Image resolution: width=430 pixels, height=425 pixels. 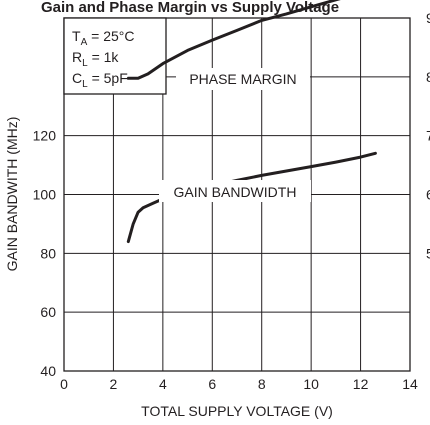 I want to click on series-label-gain-bandwidth: GAIN BANDWIDTH, so click(x=235, y=192).